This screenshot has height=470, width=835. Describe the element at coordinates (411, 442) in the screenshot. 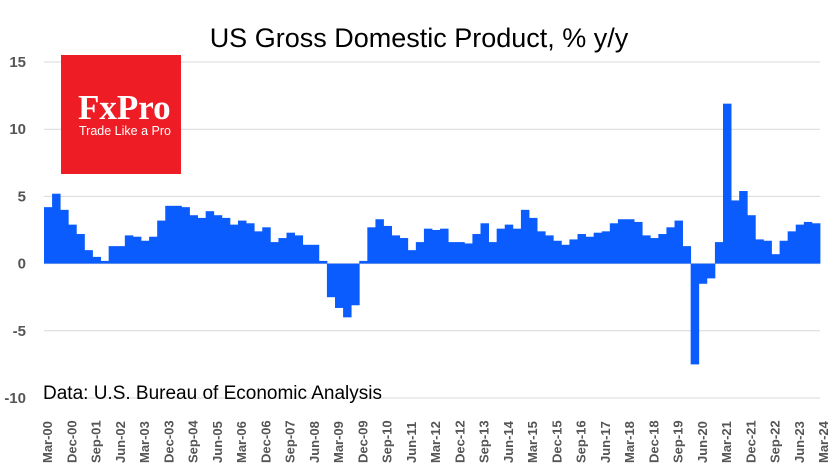

I see `x-tick-label: Jun-11` at that location.